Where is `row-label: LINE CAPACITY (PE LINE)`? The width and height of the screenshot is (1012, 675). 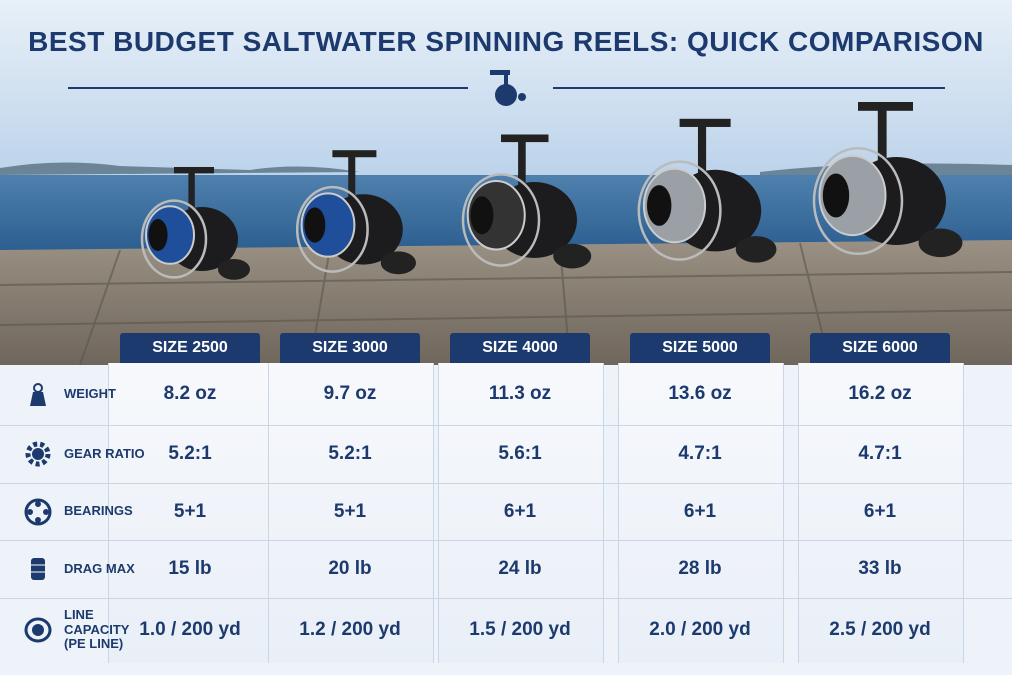
row-label: LINE CAPACITY (PE LINE) is located at coordinates (76, 630).